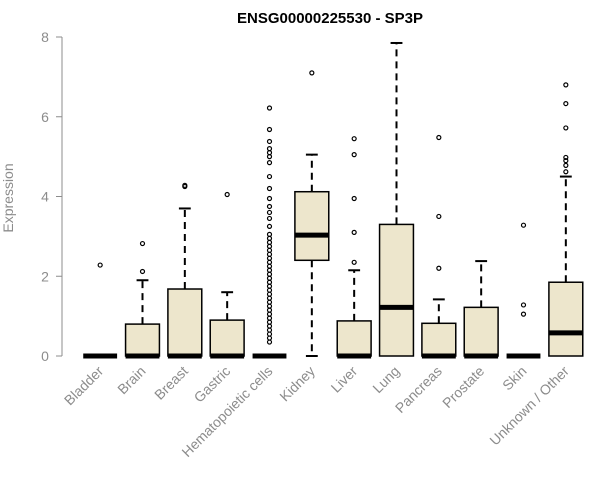 The image size is (600, 500). Describe the element at coordinates (185, 270) in the screenshot. I see `box-breast` at that location.